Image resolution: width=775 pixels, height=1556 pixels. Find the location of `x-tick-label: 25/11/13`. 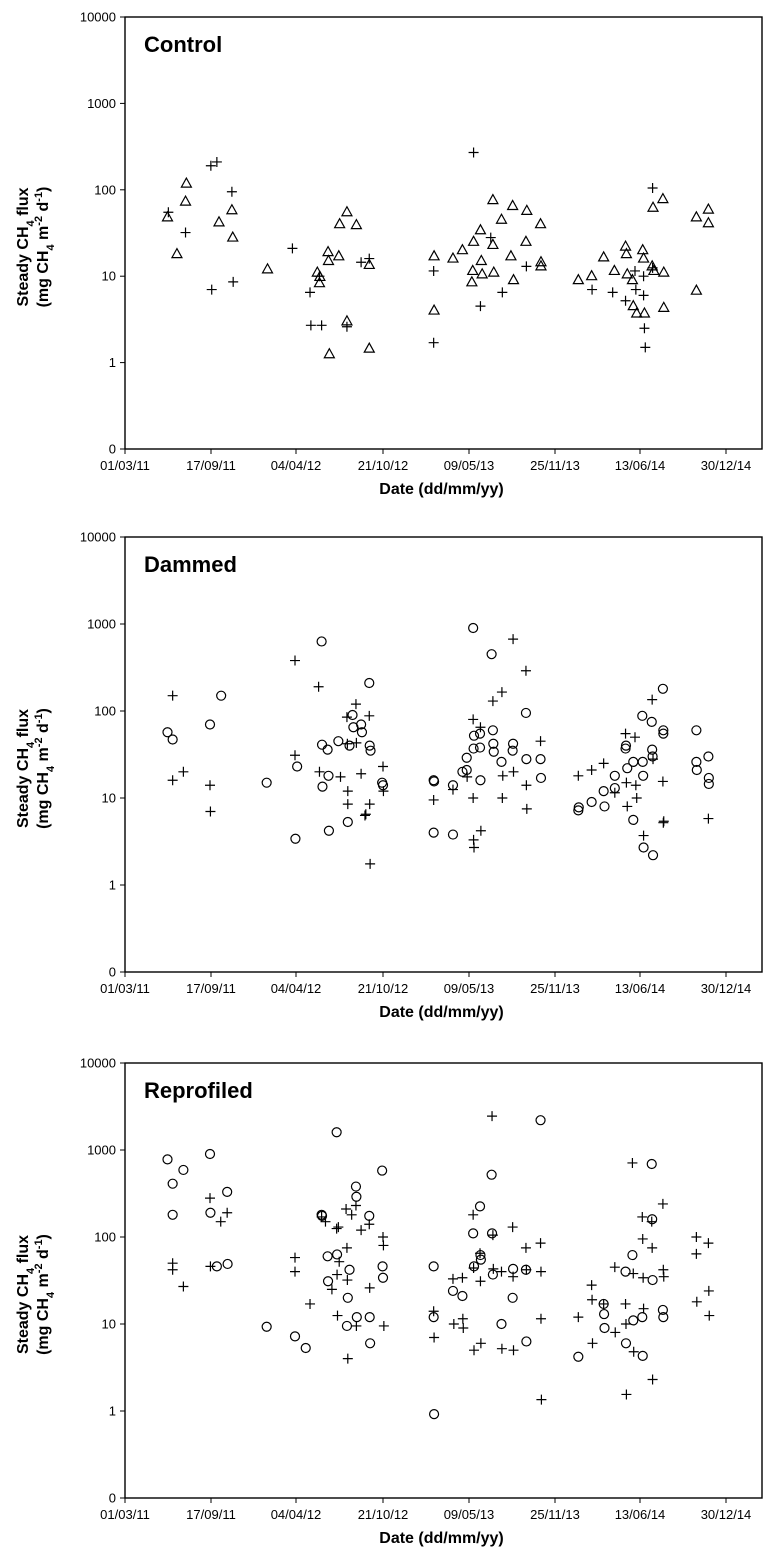

x-tick-label: 25/11/13 is located at coordinates (555, 988).